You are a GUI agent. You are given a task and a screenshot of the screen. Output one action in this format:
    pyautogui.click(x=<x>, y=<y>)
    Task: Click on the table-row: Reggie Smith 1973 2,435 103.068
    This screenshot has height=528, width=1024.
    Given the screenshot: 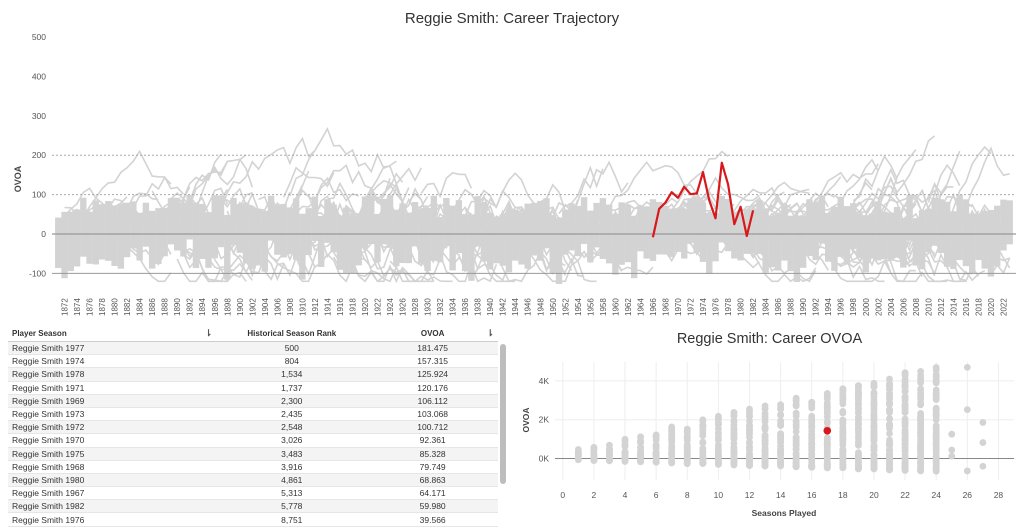 What is the action you would take?
    pyautogui.click(x=253, y=414)
    